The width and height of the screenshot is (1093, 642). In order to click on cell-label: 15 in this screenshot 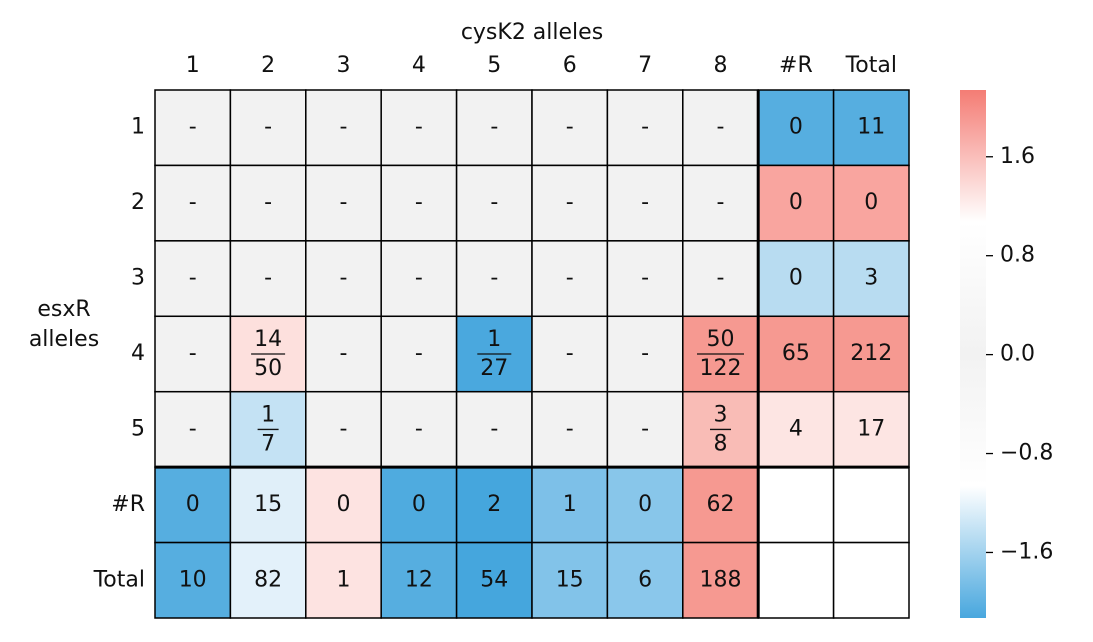, I will do `click(268, 504)`.